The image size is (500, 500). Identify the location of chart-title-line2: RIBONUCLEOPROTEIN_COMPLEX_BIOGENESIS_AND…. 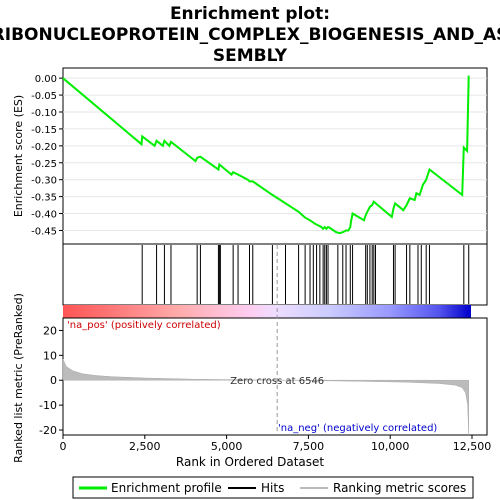
(250, 35).